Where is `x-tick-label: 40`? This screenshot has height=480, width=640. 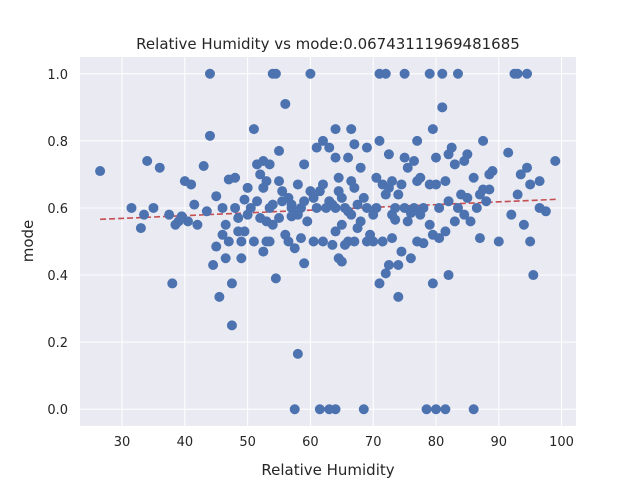 x-tick-label: 40 is located at coordinates (185, 442).